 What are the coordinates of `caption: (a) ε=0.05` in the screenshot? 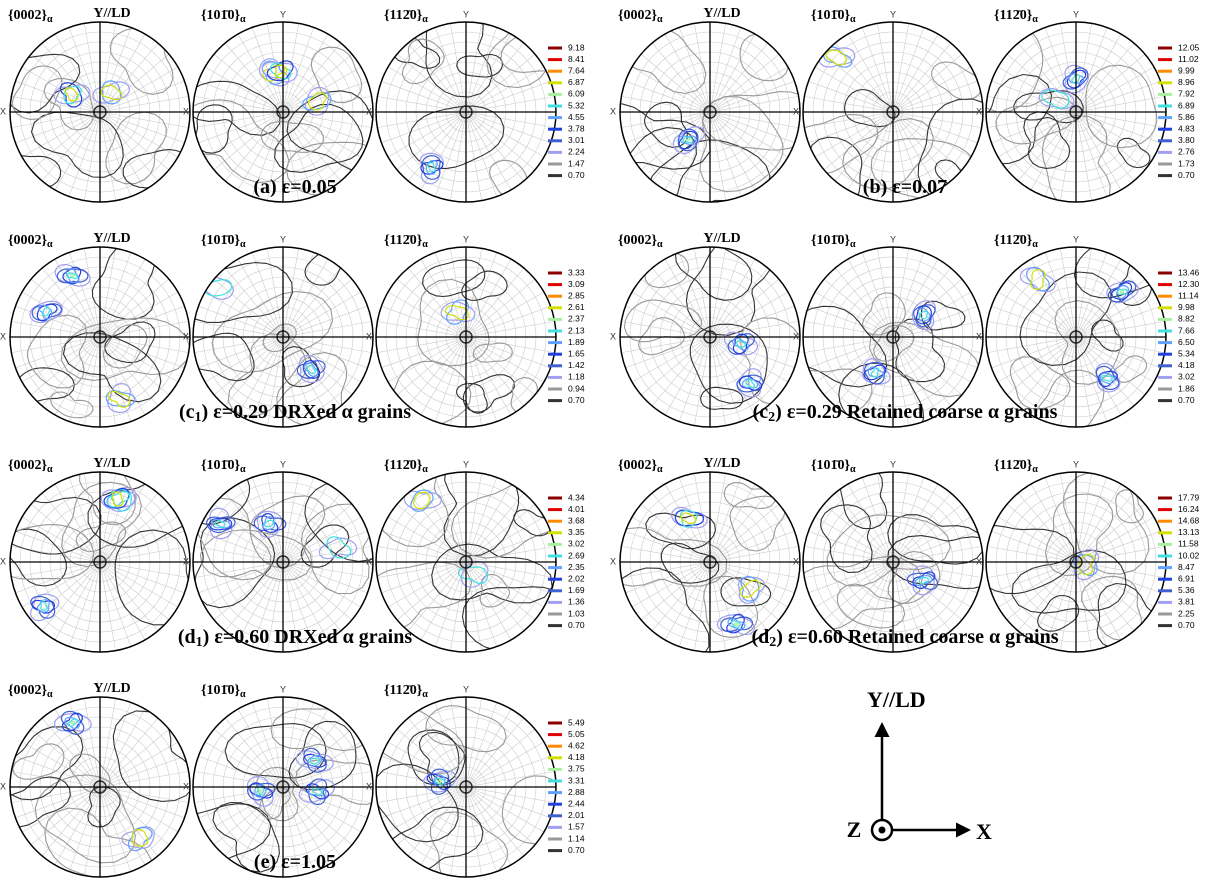 It's located at (294, 187).